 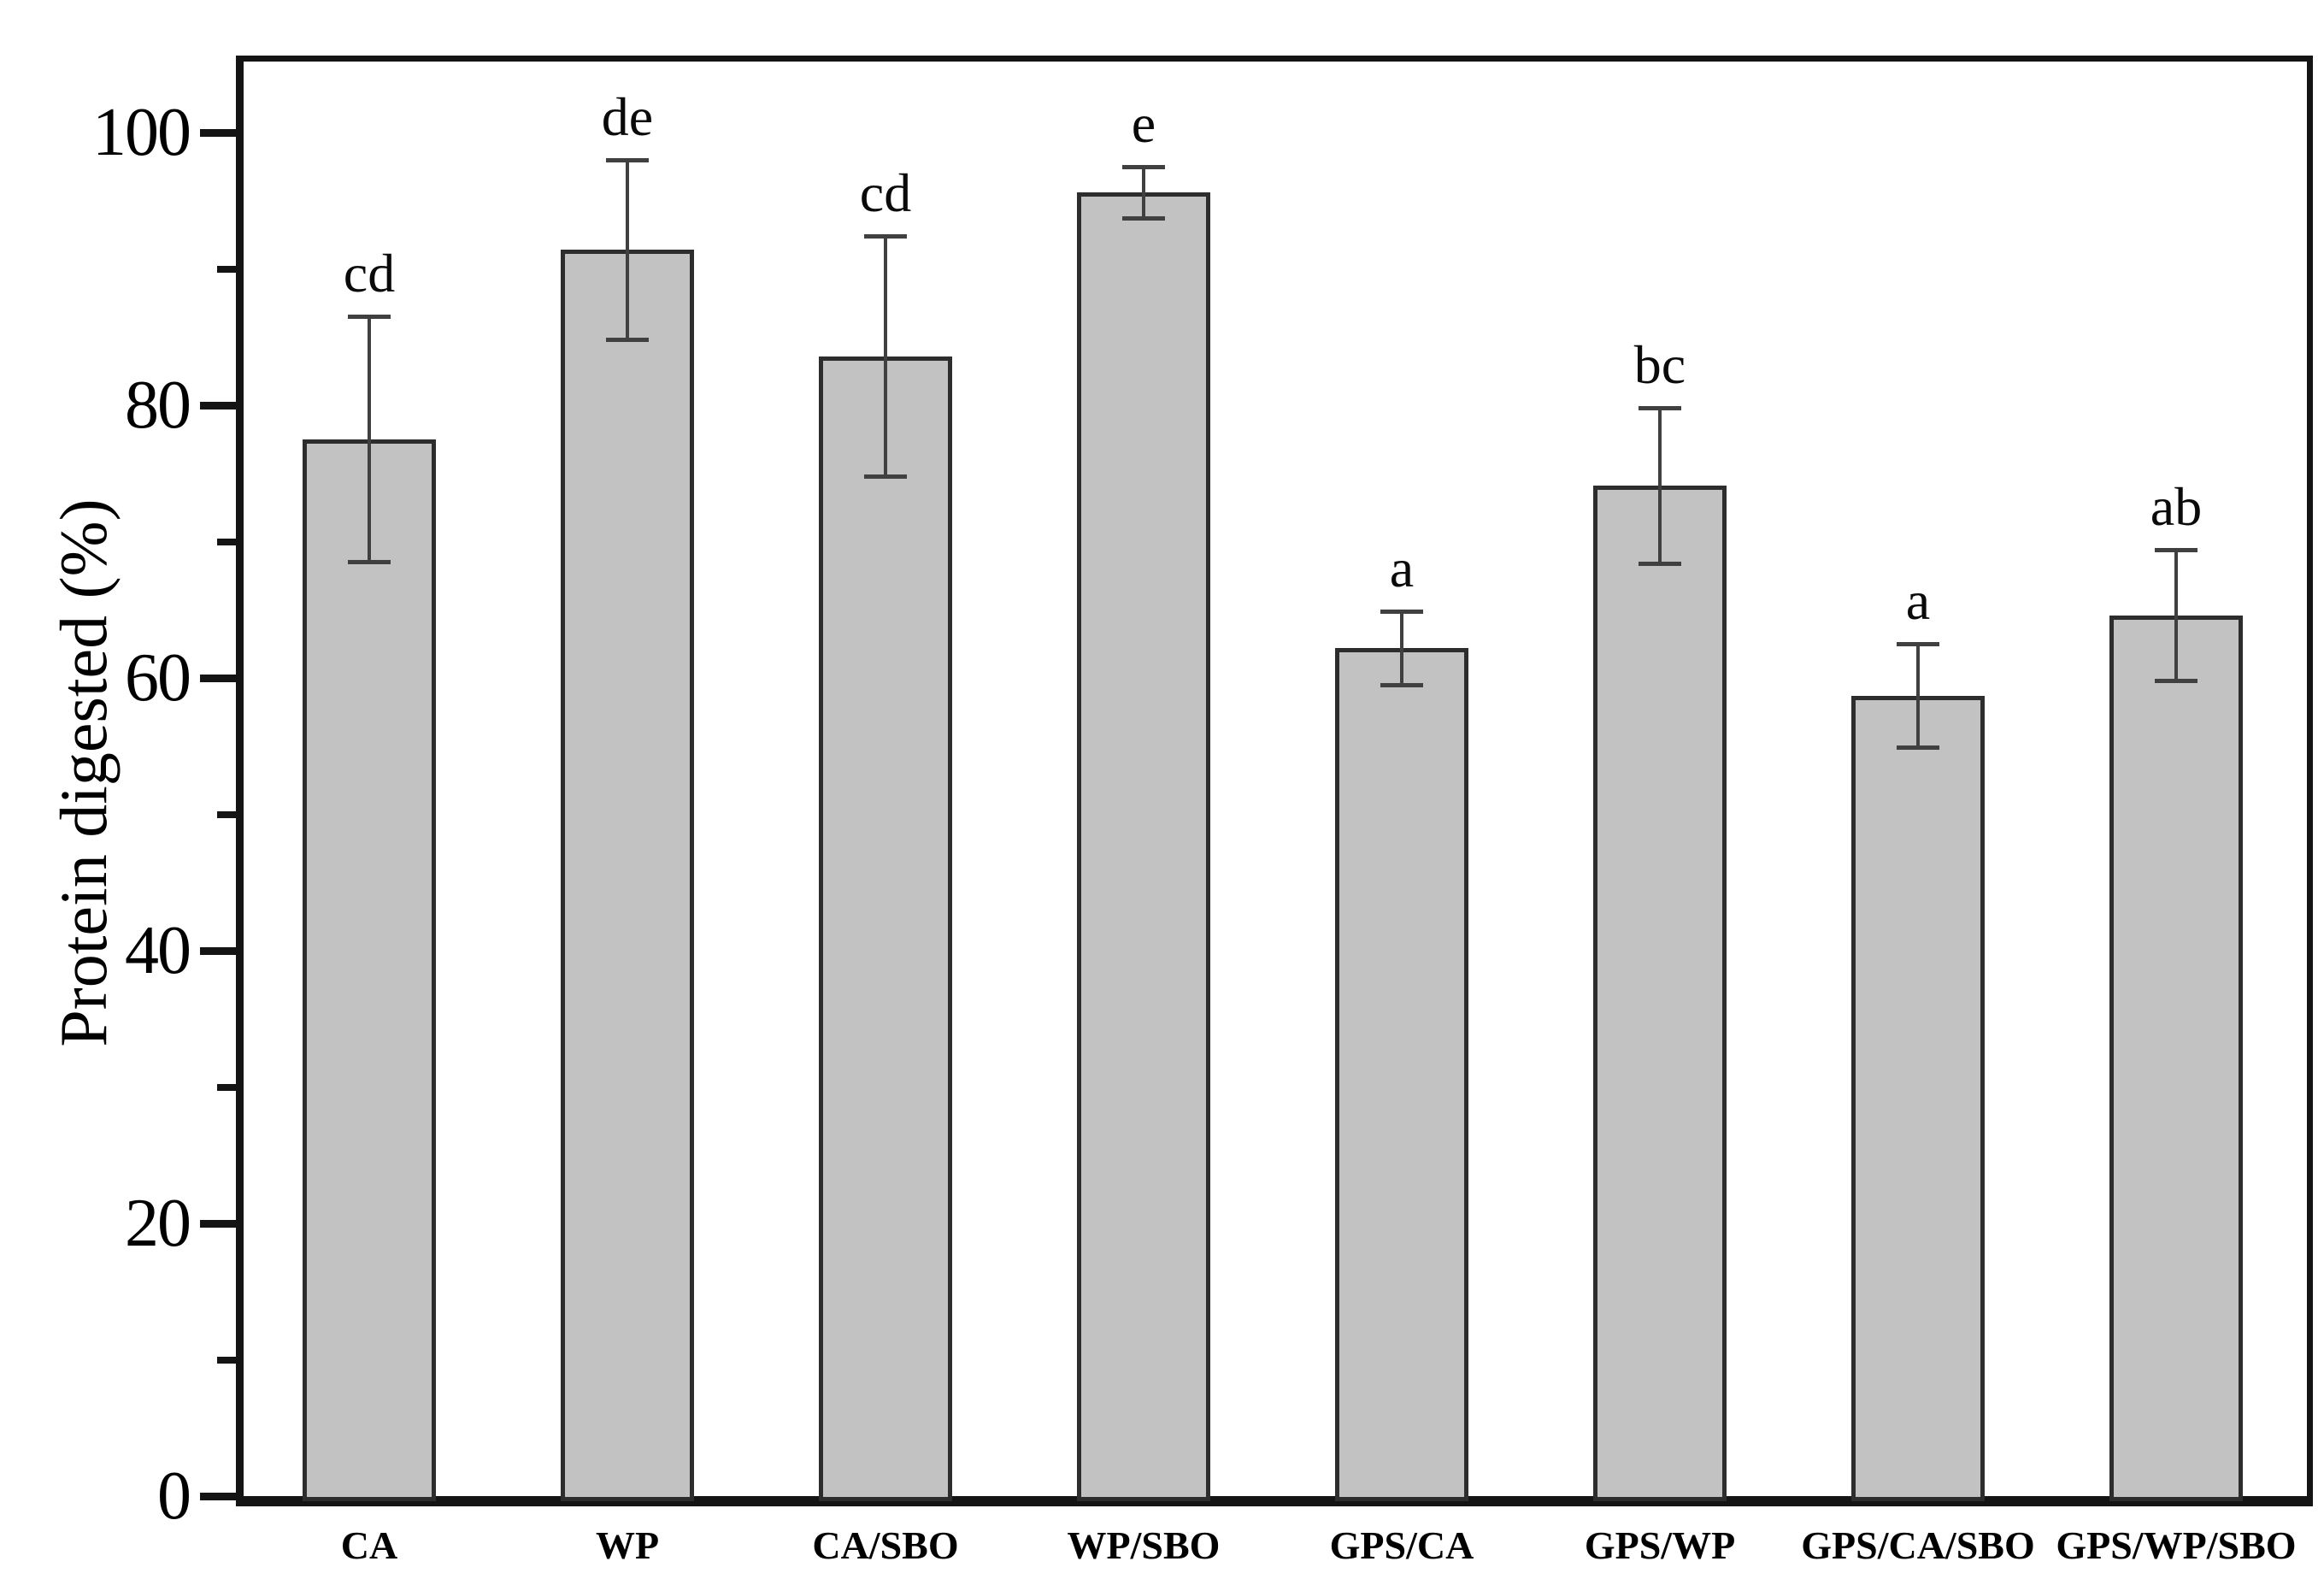 I want to click on significance-label: ab, so click(x=2176, y=506).